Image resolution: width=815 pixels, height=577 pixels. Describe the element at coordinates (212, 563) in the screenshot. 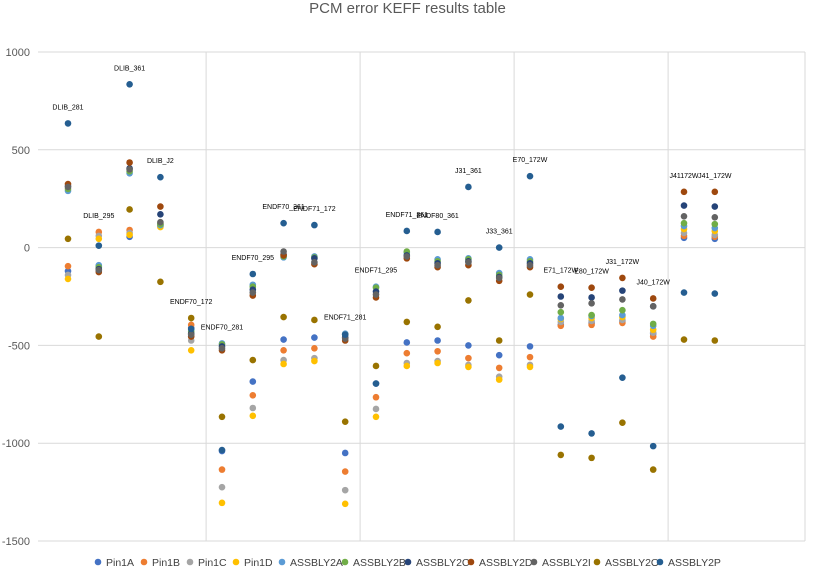

I see `legend-label: Pin1C` at that location.